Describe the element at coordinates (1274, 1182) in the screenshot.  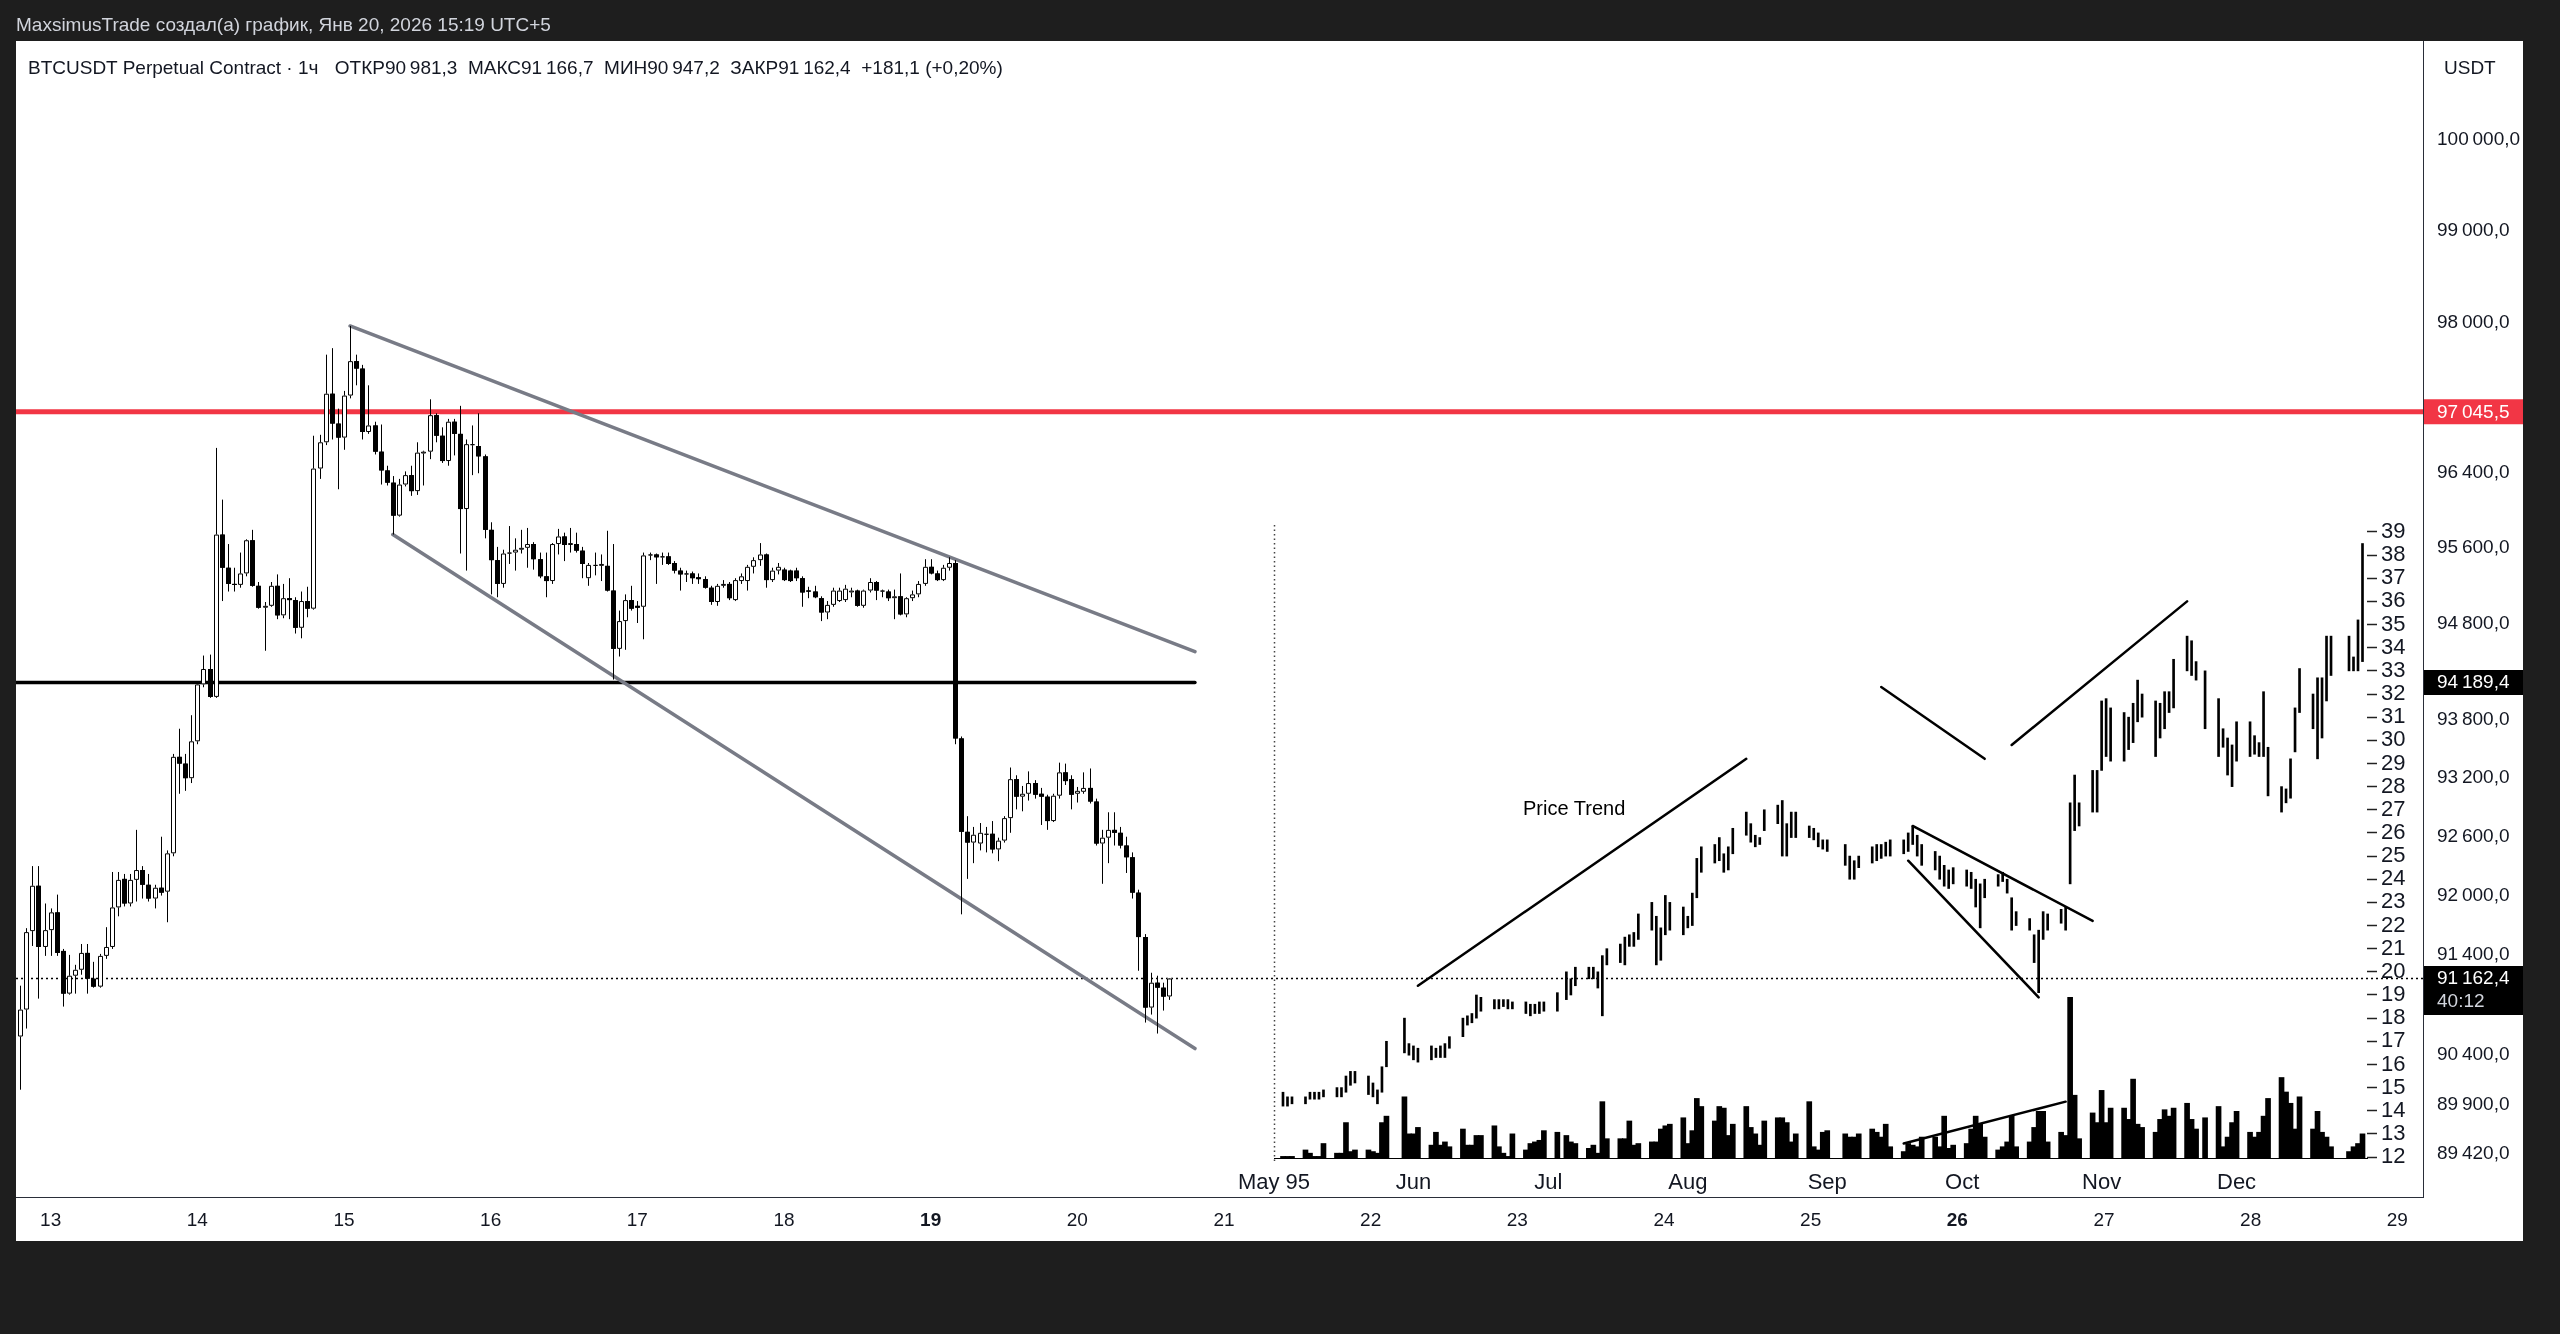
I see `x-tick-label: May 95` at that location.